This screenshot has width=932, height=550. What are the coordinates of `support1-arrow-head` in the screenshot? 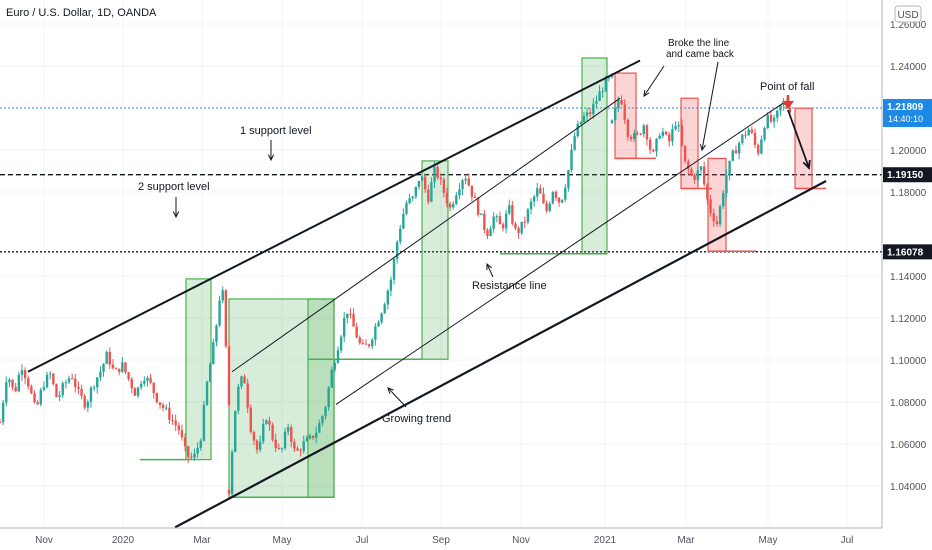 It's located at (271, 158).